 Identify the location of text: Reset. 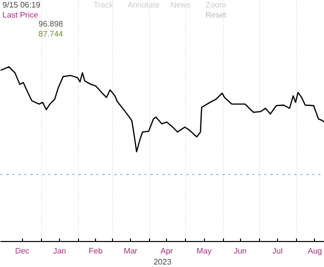
(217, 15).